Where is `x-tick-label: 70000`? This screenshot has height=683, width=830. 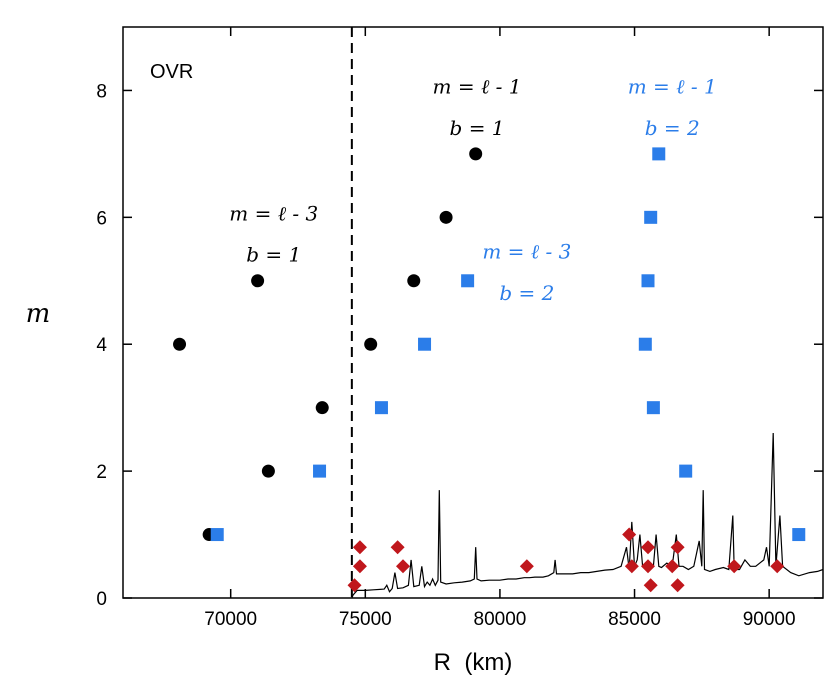 x-tick-label: 70000 is located at coordinates (230, 619).